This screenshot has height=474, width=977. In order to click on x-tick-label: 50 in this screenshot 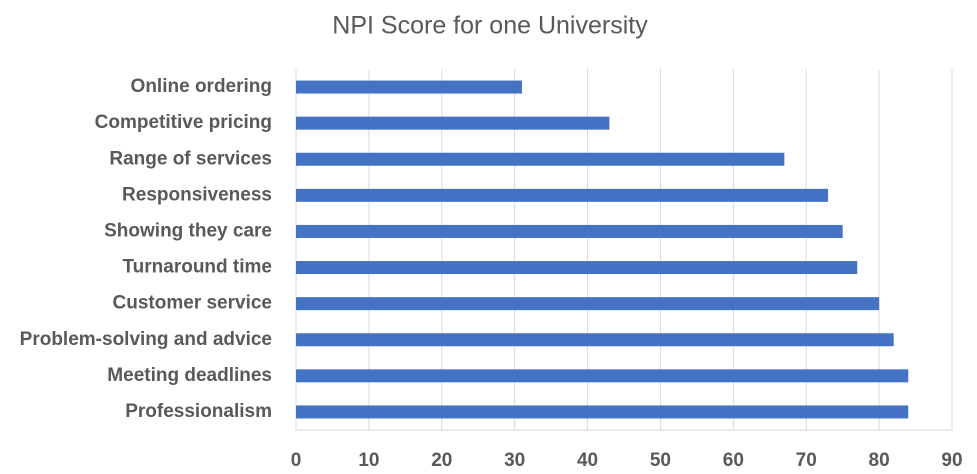, I will do `click(660, 460)`.